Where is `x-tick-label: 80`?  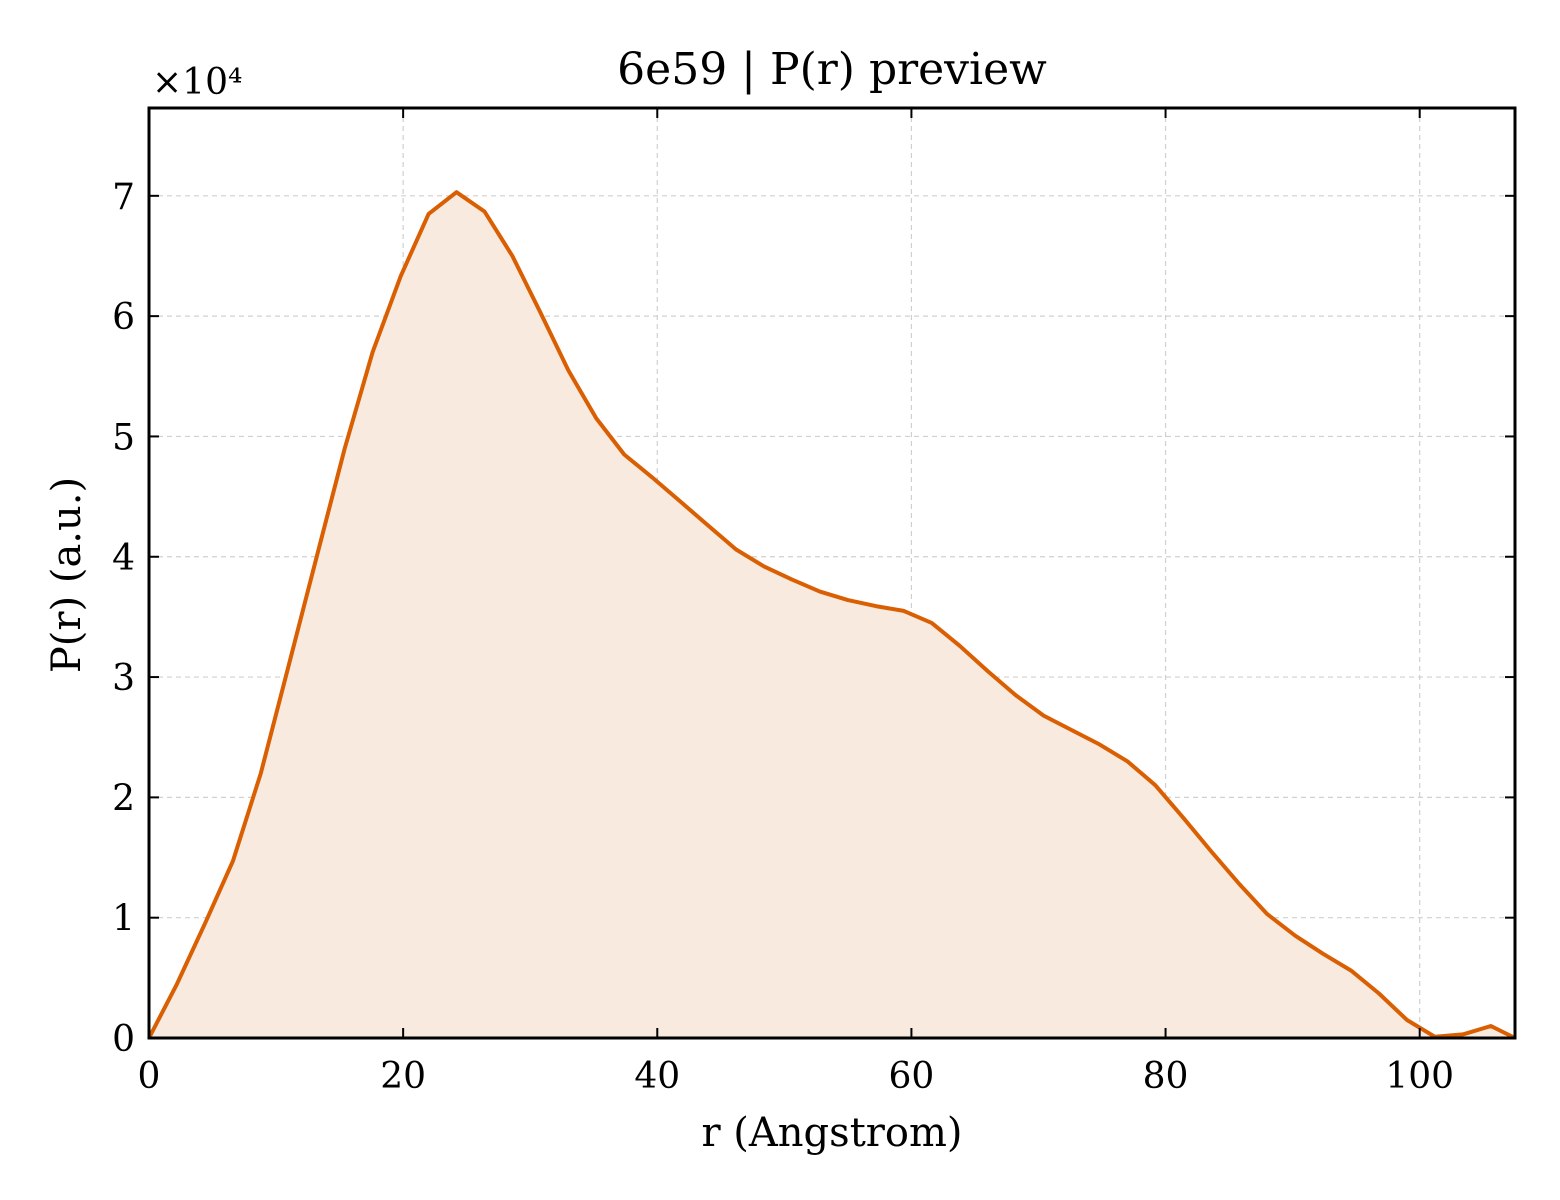
x-tick-label: 80 is located at coordinates (1166, 1076).